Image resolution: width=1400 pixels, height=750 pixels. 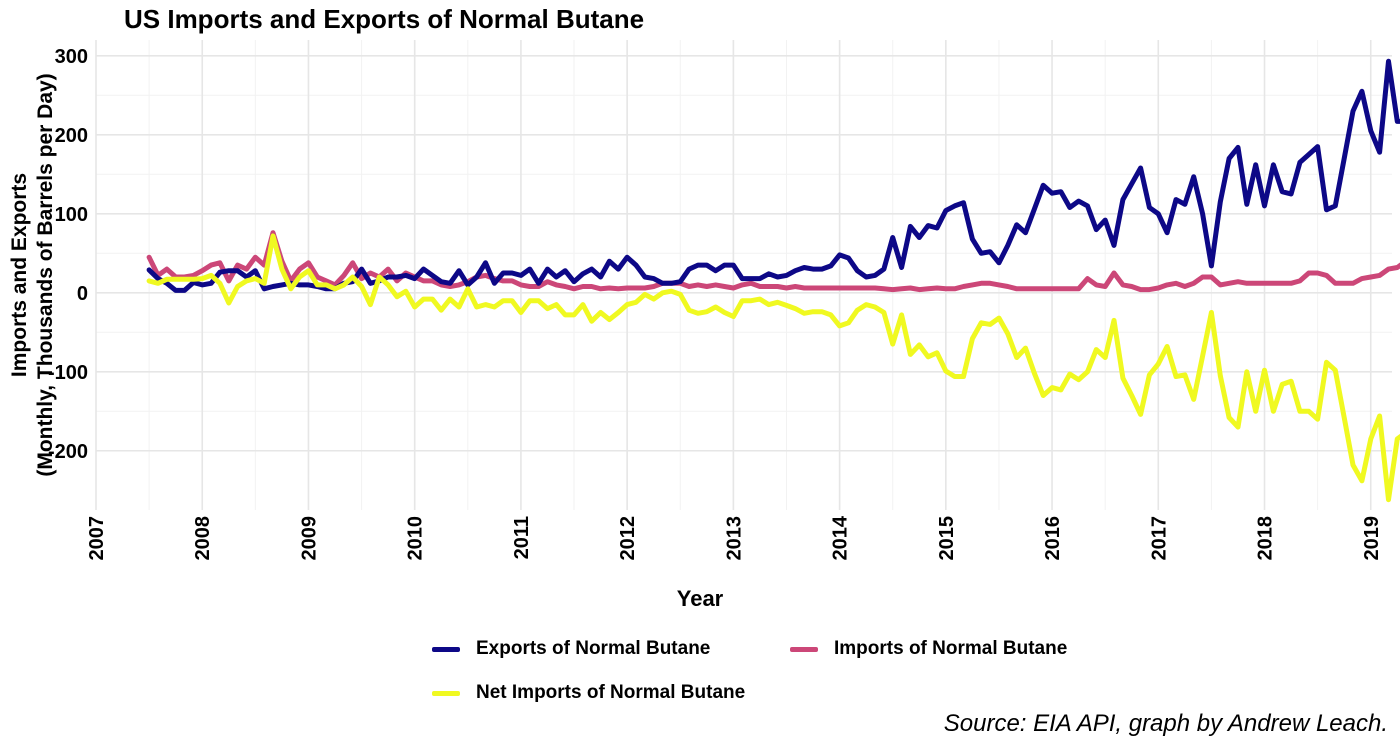 What do you see at coordinates (571, 649) in the screenshot?
I see `legend-item-exports: Exports of Normal Butane` at bounding box center [571, 649].